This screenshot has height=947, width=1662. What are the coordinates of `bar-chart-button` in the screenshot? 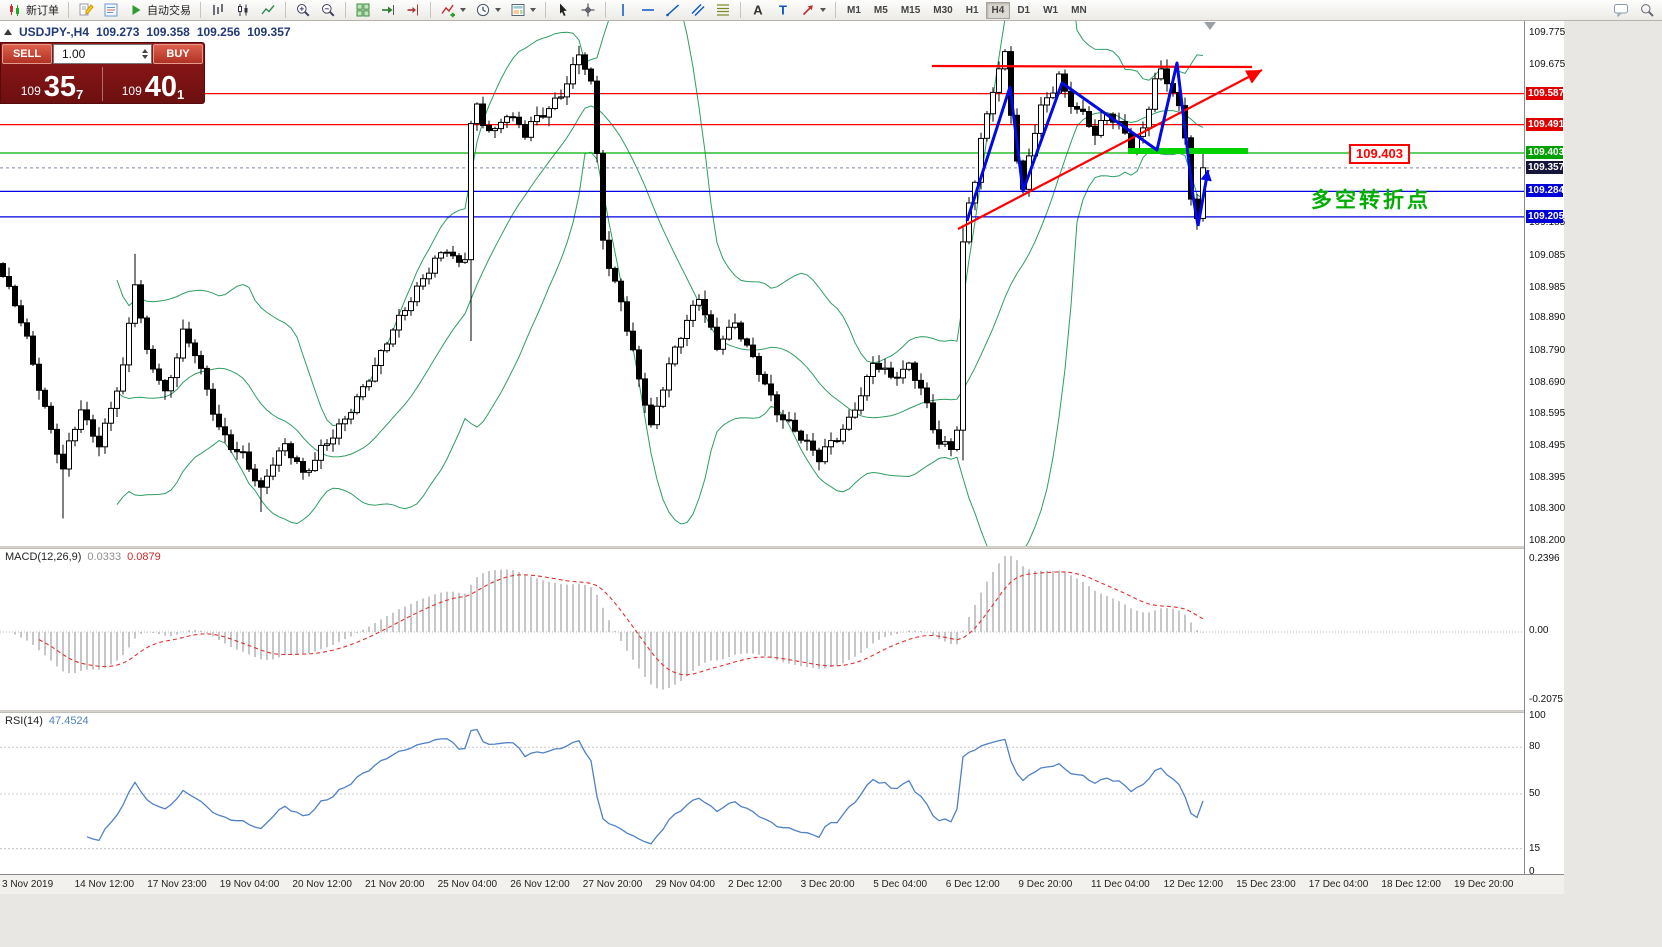 It's located at (218, 10).